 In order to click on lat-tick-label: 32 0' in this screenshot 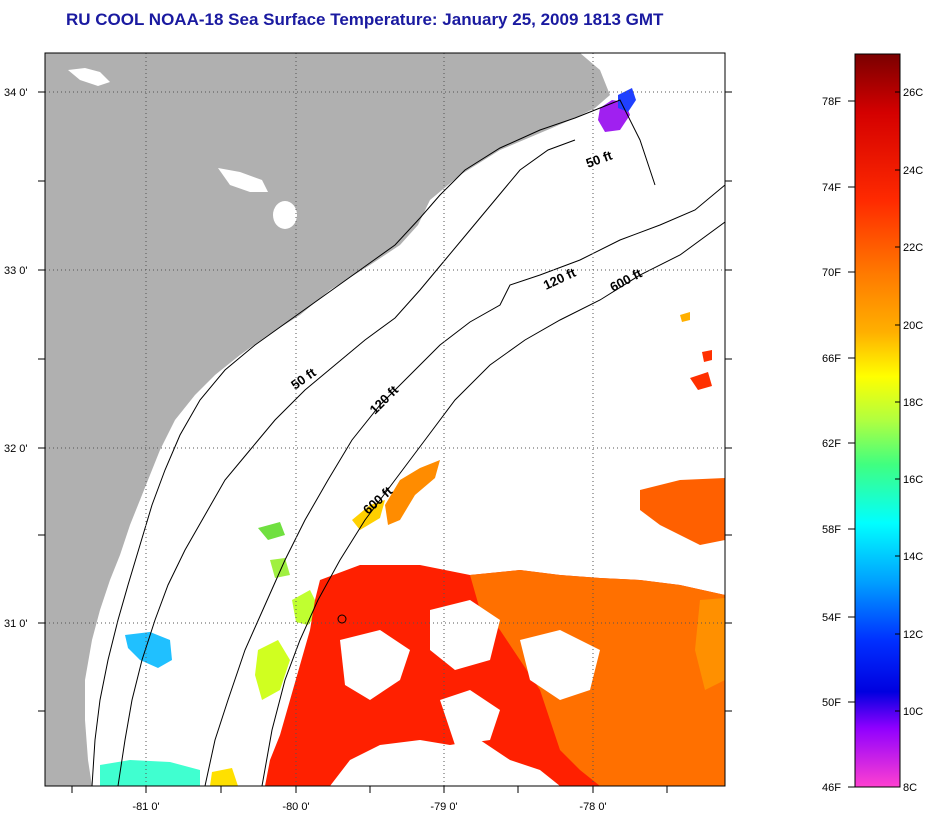, I will do `click(16, 449)`.